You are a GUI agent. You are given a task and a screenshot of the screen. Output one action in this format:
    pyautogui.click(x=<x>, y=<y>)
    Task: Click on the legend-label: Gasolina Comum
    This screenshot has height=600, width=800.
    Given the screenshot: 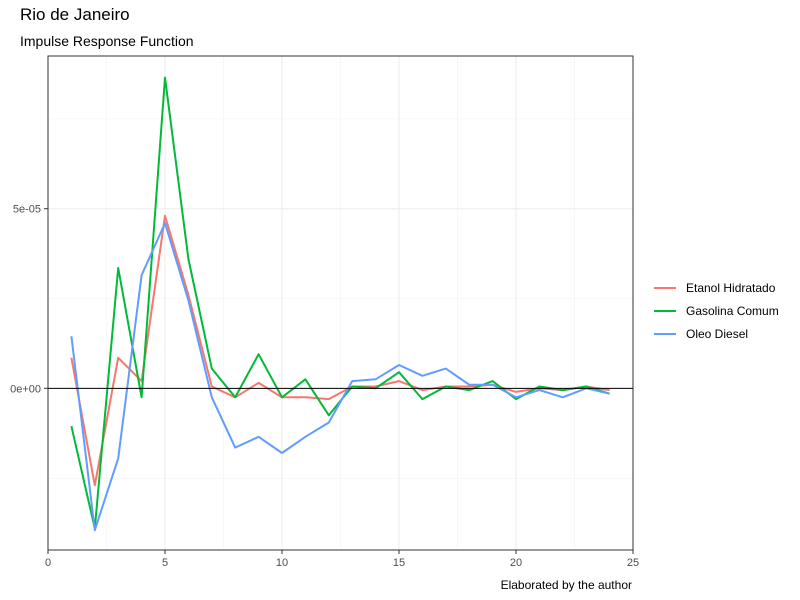 What is the action you would take?
    pyautogui.click(x=732, y=310)
    